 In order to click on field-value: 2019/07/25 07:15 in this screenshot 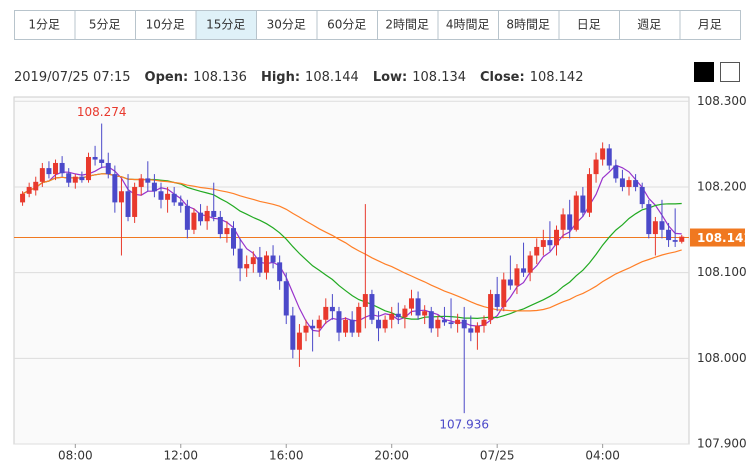, I will do `click(72, 77)`.